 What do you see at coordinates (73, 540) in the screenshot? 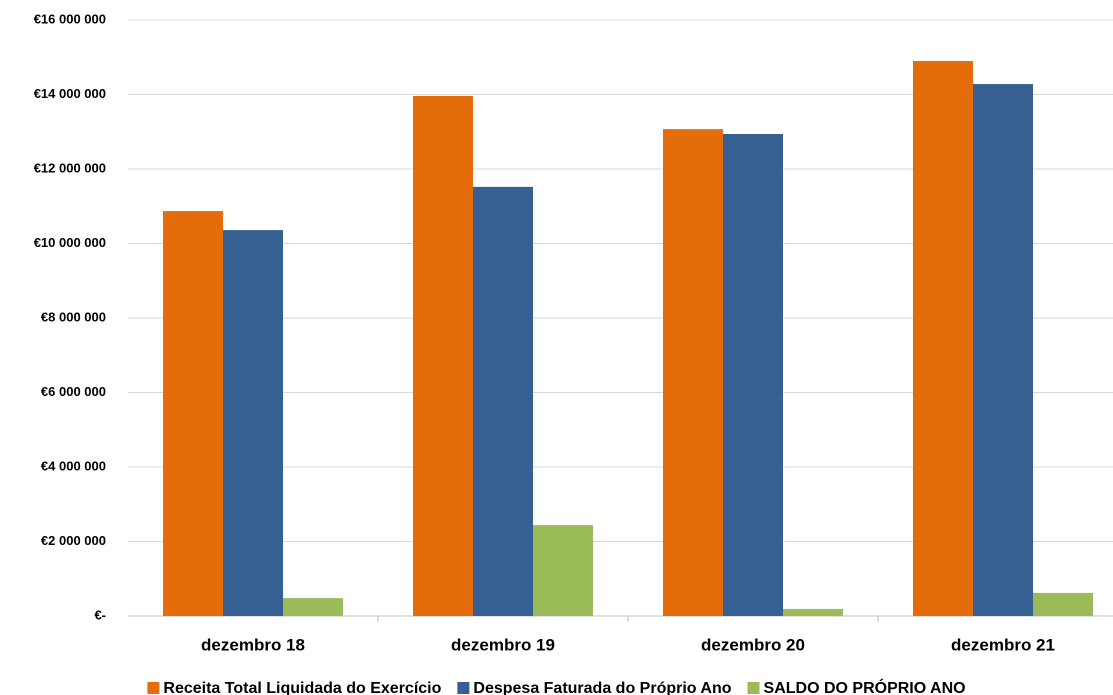
I see `y-tick-label: €2 000 000` at bounding box center [73, 540].